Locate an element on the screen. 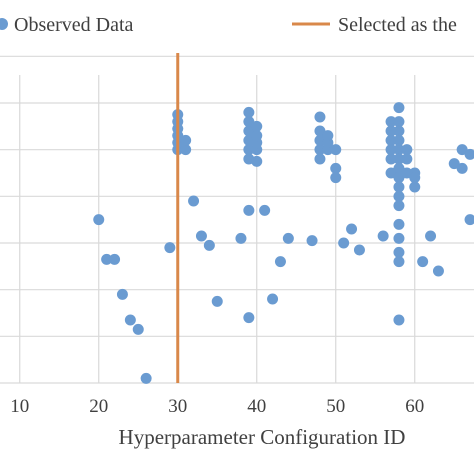 Image resolution: width=474 pixels, height=474 pixels. x-tick-label-0: 10 is located at coordinates (19, 406).